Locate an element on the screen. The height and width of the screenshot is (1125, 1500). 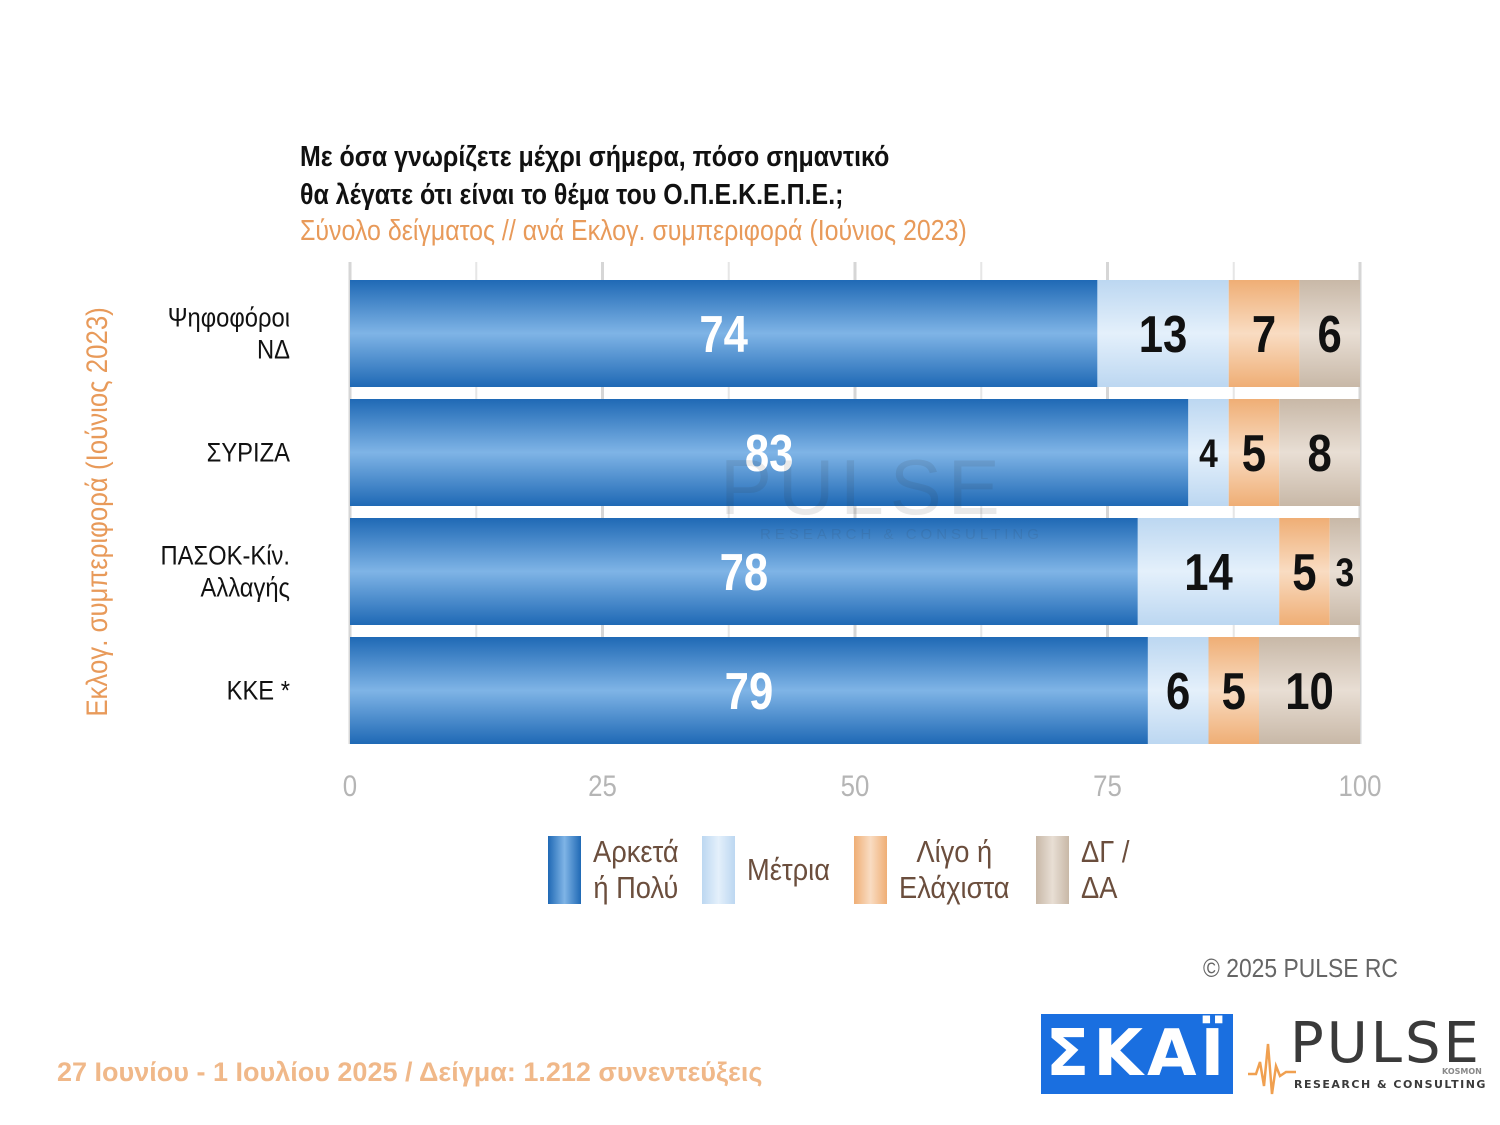
legend-item-dk-na: ΔΓ / ΔΑ is located at coordinates (1086, 870).